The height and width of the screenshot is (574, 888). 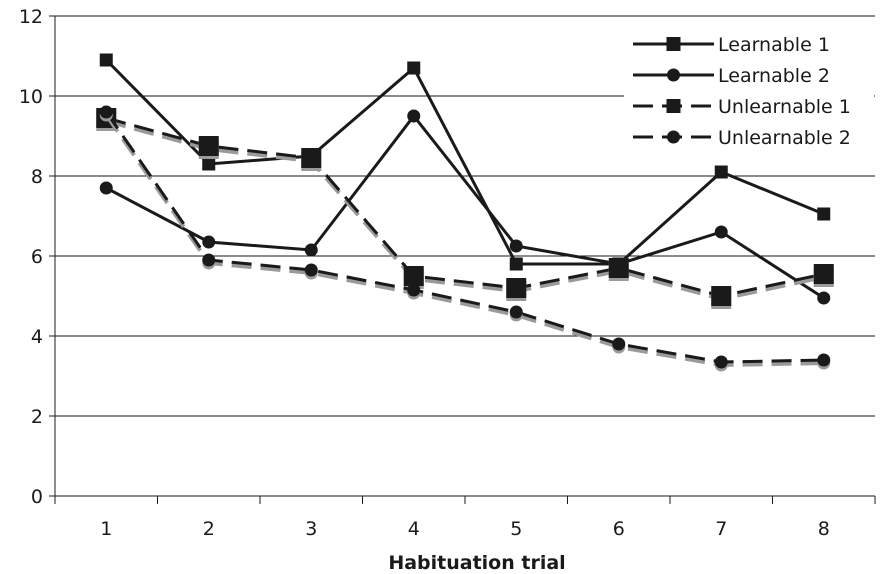 I want to click on x-tick-label: 7, so click(x=721, y=529).